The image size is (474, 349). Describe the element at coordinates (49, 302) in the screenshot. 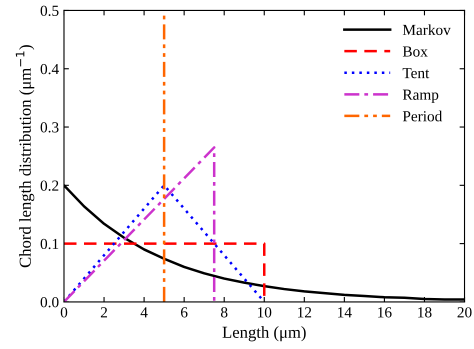

I see `y-tick-label: 0.0` at that location.